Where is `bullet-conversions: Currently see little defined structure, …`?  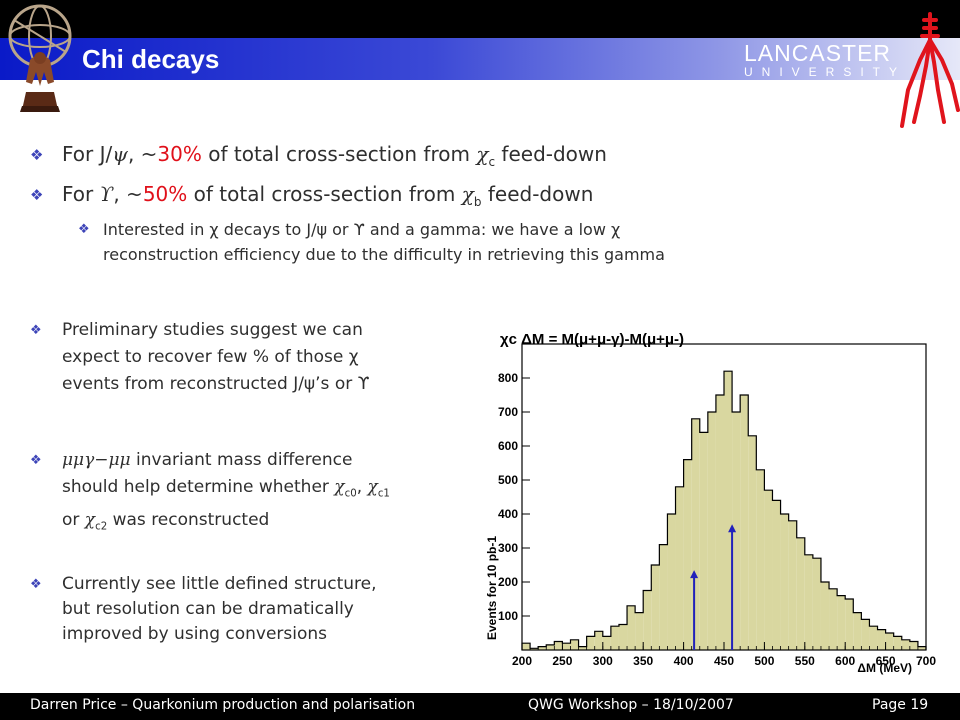
bullet-conversions: Currently see little defined structure, … is located at coordinates (219, 609).